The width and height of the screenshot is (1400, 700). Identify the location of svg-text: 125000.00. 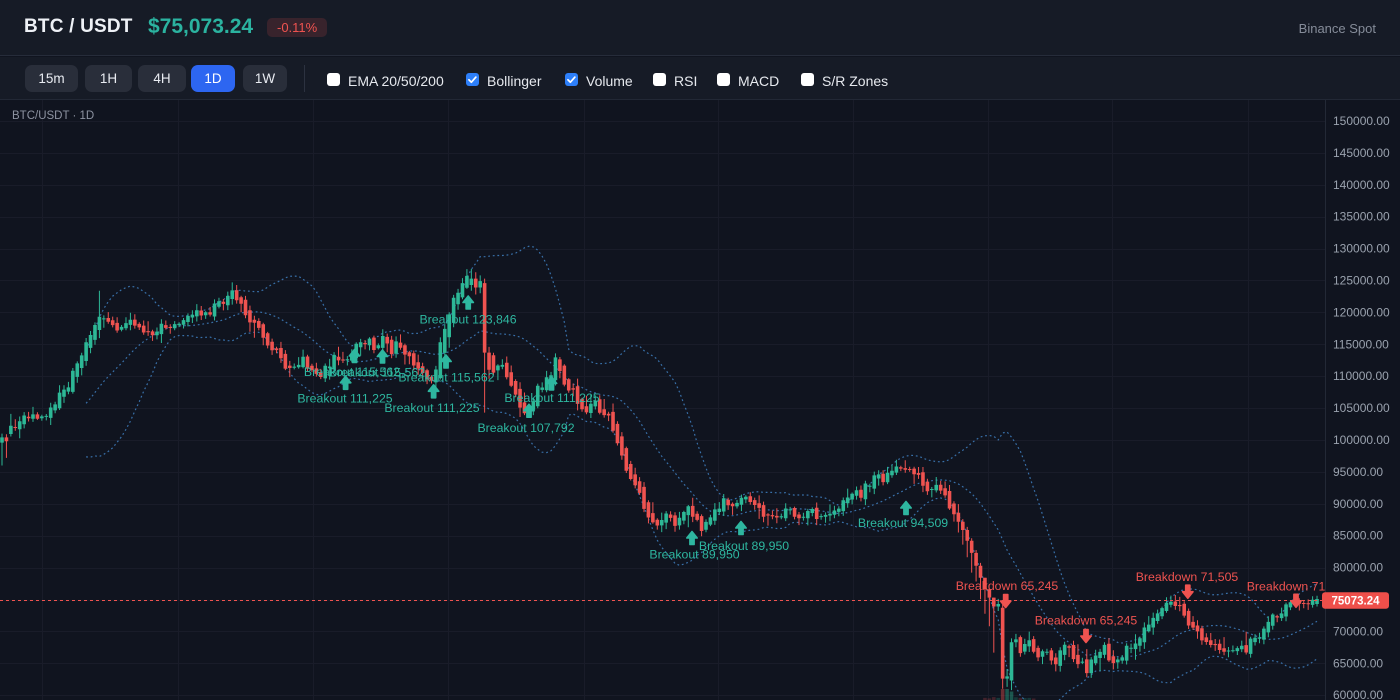
(1361, 281).